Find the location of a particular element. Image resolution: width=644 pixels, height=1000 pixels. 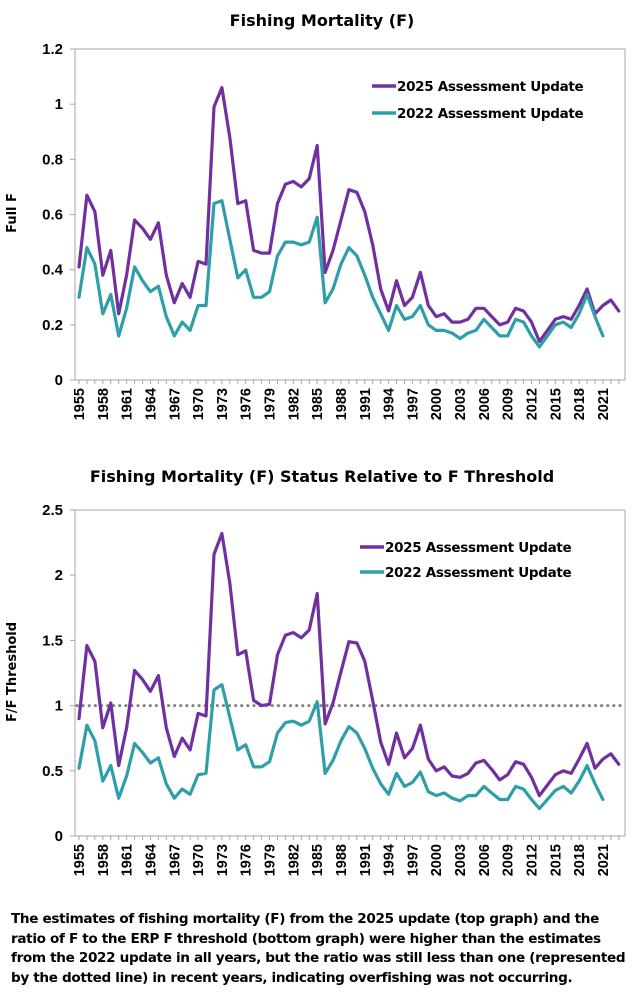

y-axis-label: F/F Threshold is located at coordinates (12, 672).